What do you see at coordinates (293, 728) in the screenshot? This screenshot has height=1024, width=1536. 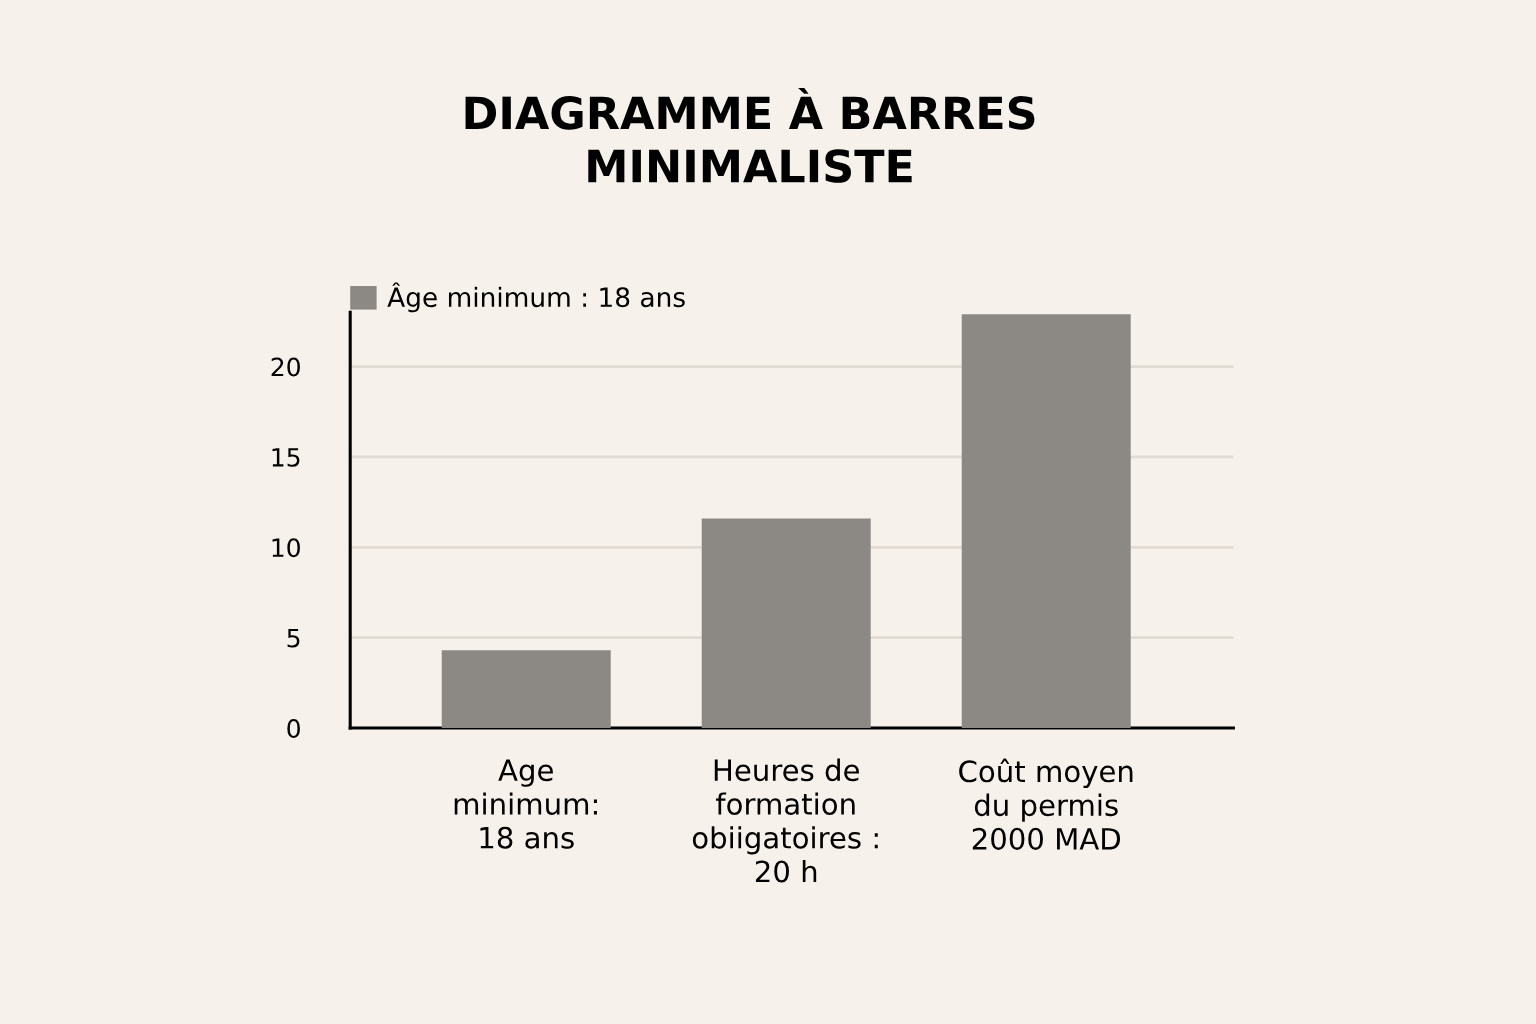 I see `y-tick-label: 0` at bounding box center [293, 728].